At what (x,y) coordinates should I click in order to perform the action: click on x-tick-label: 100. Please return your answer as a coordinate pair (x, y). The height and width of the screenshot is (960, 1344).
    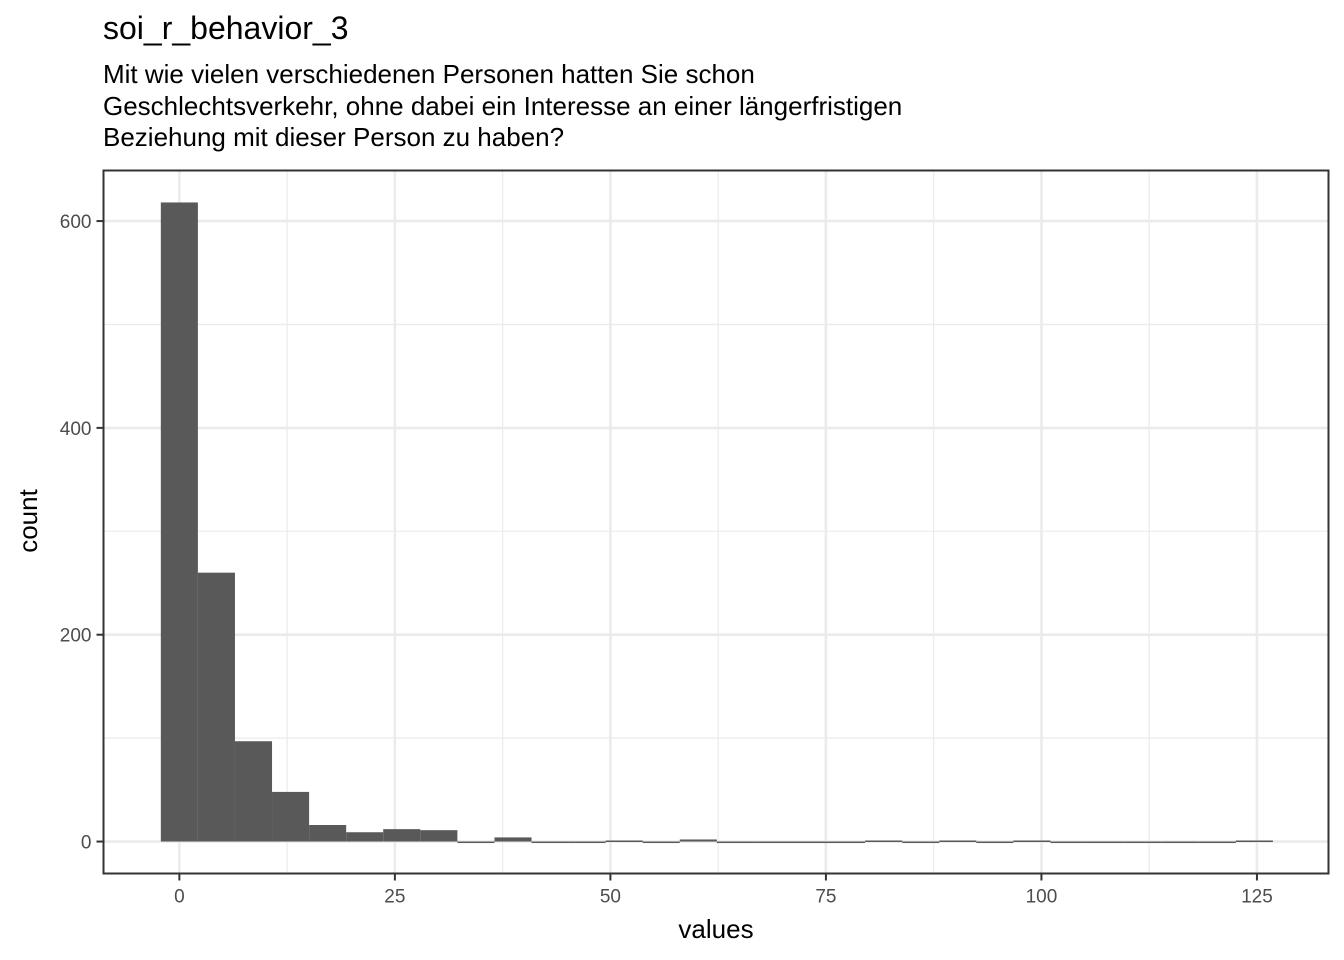
    Looking at the image, I should click on (1042, 897).